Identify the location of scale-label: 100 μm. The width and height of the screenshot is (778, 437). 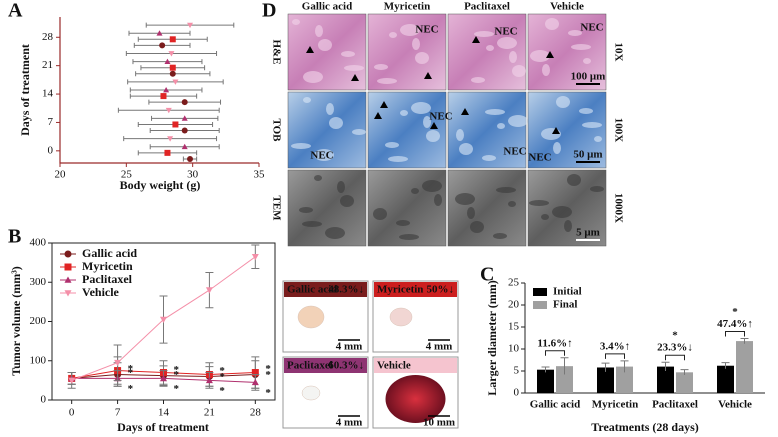
(588, 77).